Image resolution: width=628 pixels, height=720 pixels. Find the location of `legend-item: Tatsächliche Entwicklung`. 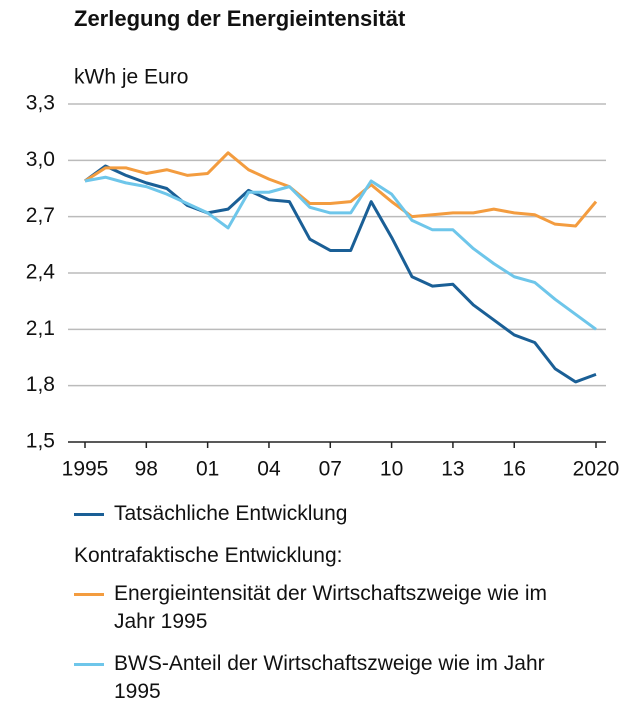

legend-item: Tatsächliche Entwicklung is located at coordinates (344, 514).